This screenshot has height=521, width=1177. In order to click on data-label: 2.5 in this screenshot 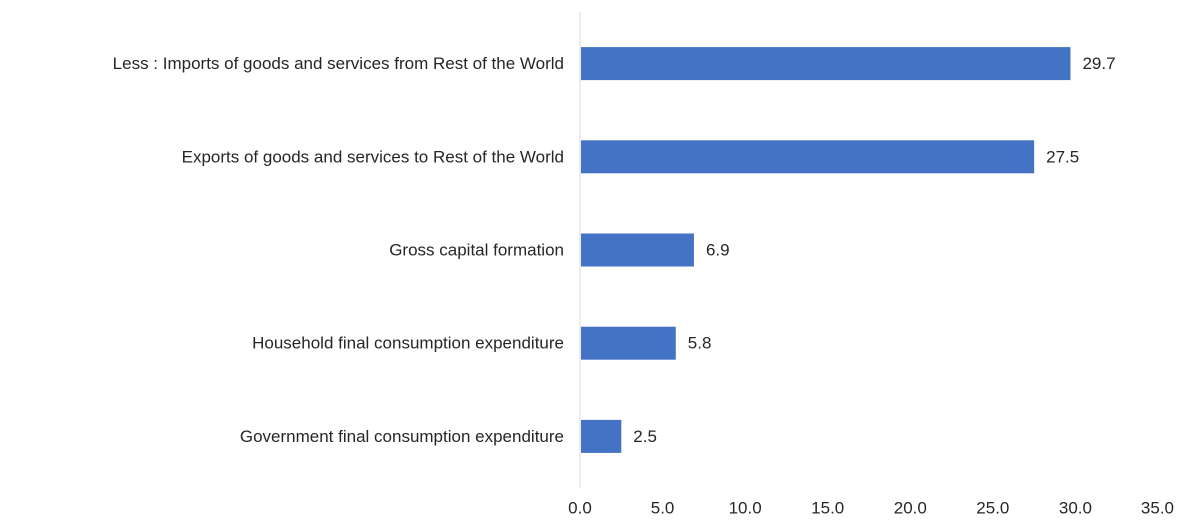, I will do `click(645, 436)`.